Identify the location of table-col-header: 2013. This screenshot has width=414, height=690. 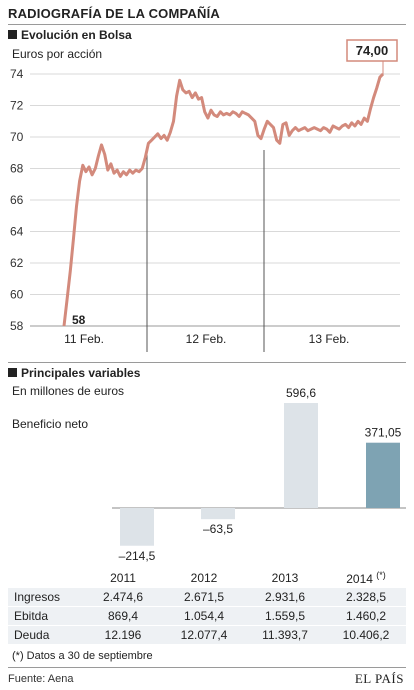
(285, 578).